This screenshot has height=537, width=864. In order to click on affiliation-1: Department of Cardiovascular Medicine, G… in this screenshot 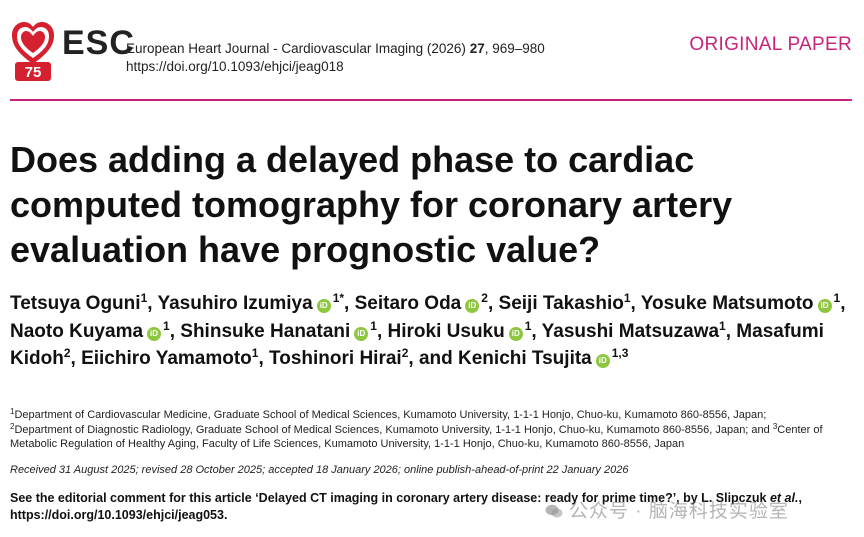, I will do `click(390, 415)`.